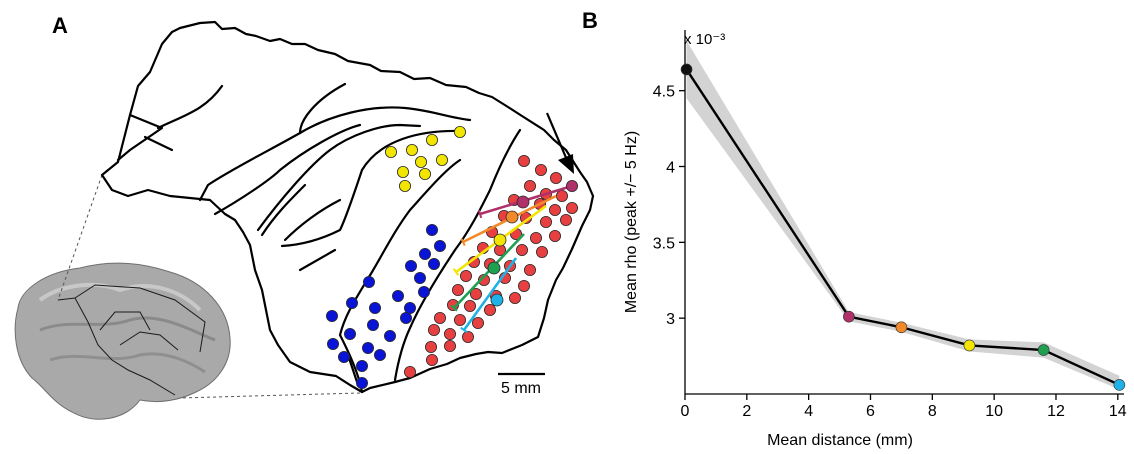 The width and height of the screenshot is (1134, 454). Describe the element at coordinates (514, 256) in the screenshot. I see `electrode-pair-lines` at that location.